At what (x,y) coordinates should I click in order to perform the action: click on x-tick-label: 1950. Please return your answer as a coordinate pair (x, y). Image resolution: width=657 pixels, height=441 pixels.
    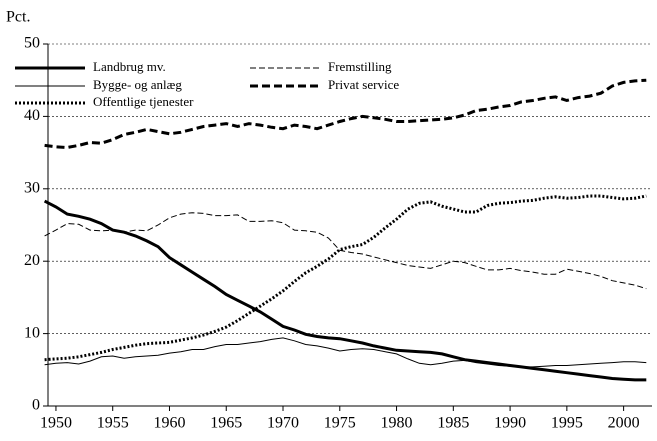
    Looking at the image, I should click on (56, 423).